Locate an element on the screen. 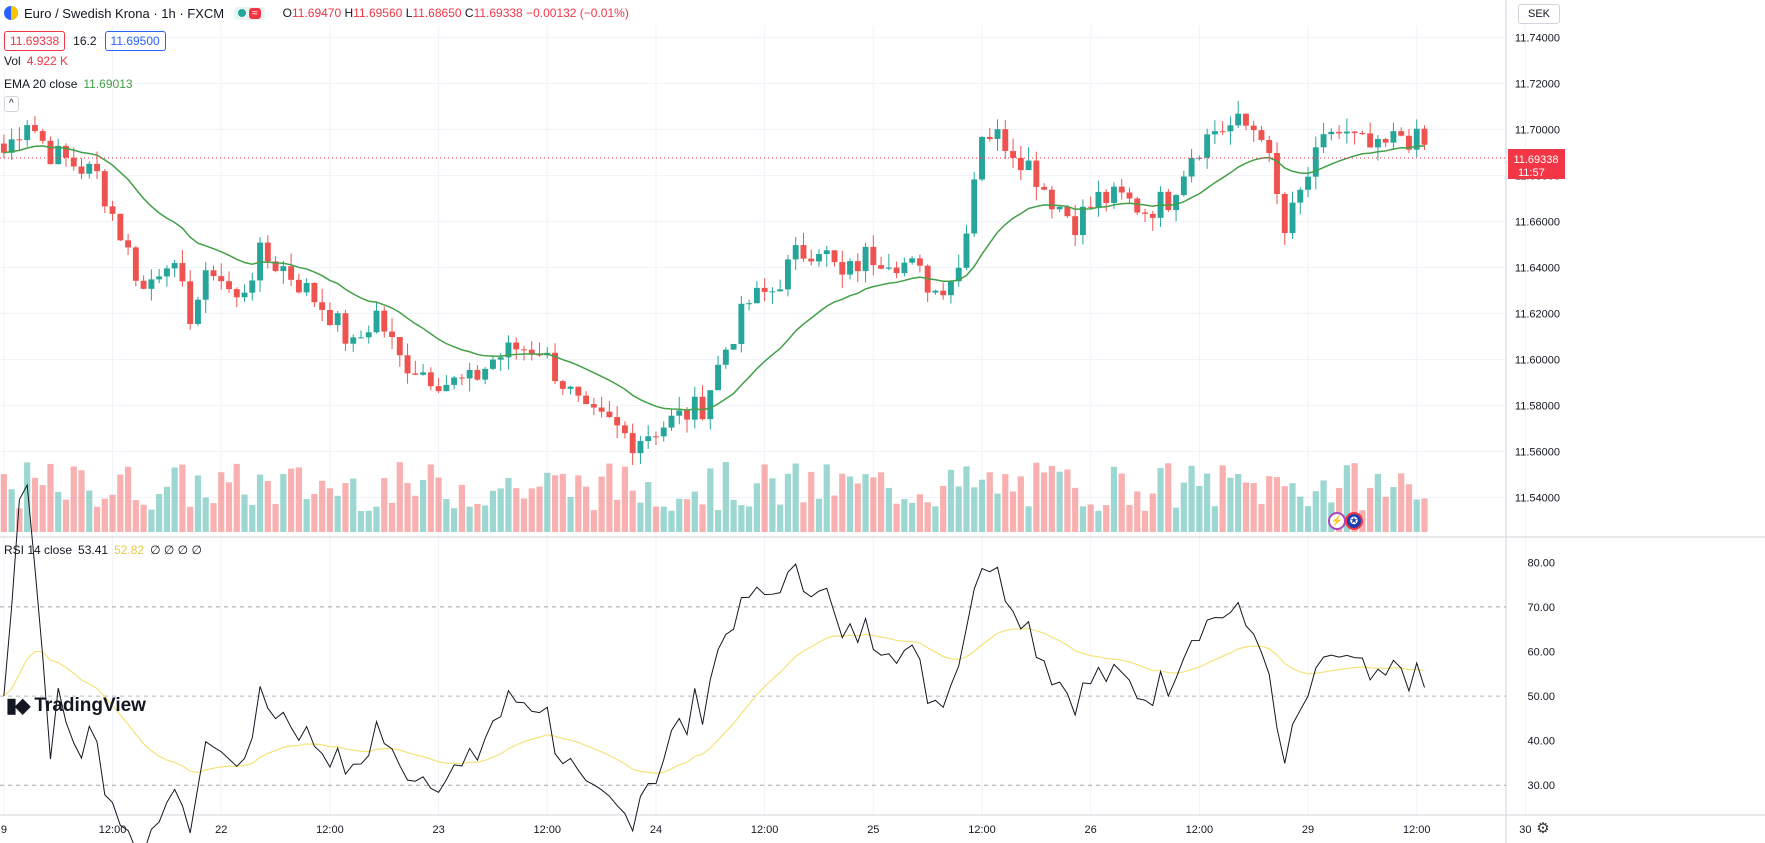 The width and height of the screenshot is (1765, 843). rsi-axis: 80.00 70.00 60.00 50.00 40.00 30.00 is located at coordinates (1541, 674).